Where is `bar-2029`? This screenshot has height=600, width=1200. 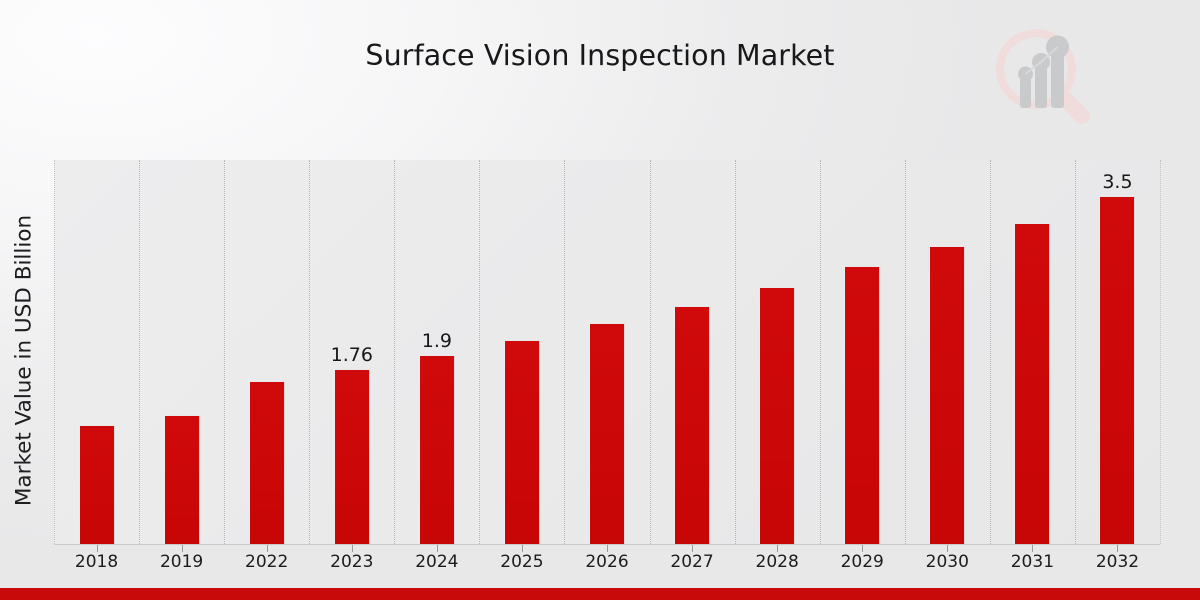
bar-2029 is located at coordinates (862, 405).